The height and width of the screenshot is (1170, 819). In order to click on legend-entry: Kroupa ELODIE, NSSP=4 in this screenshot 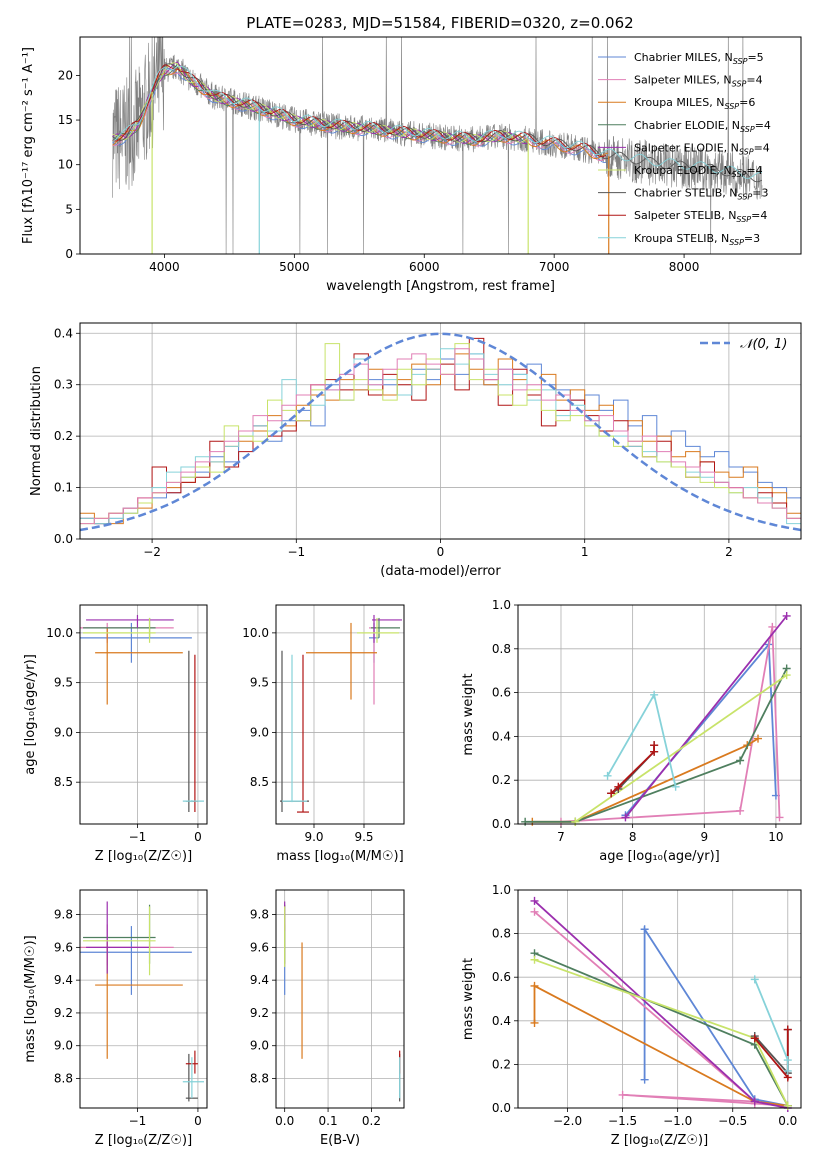, I will do `click(698, 171)`.